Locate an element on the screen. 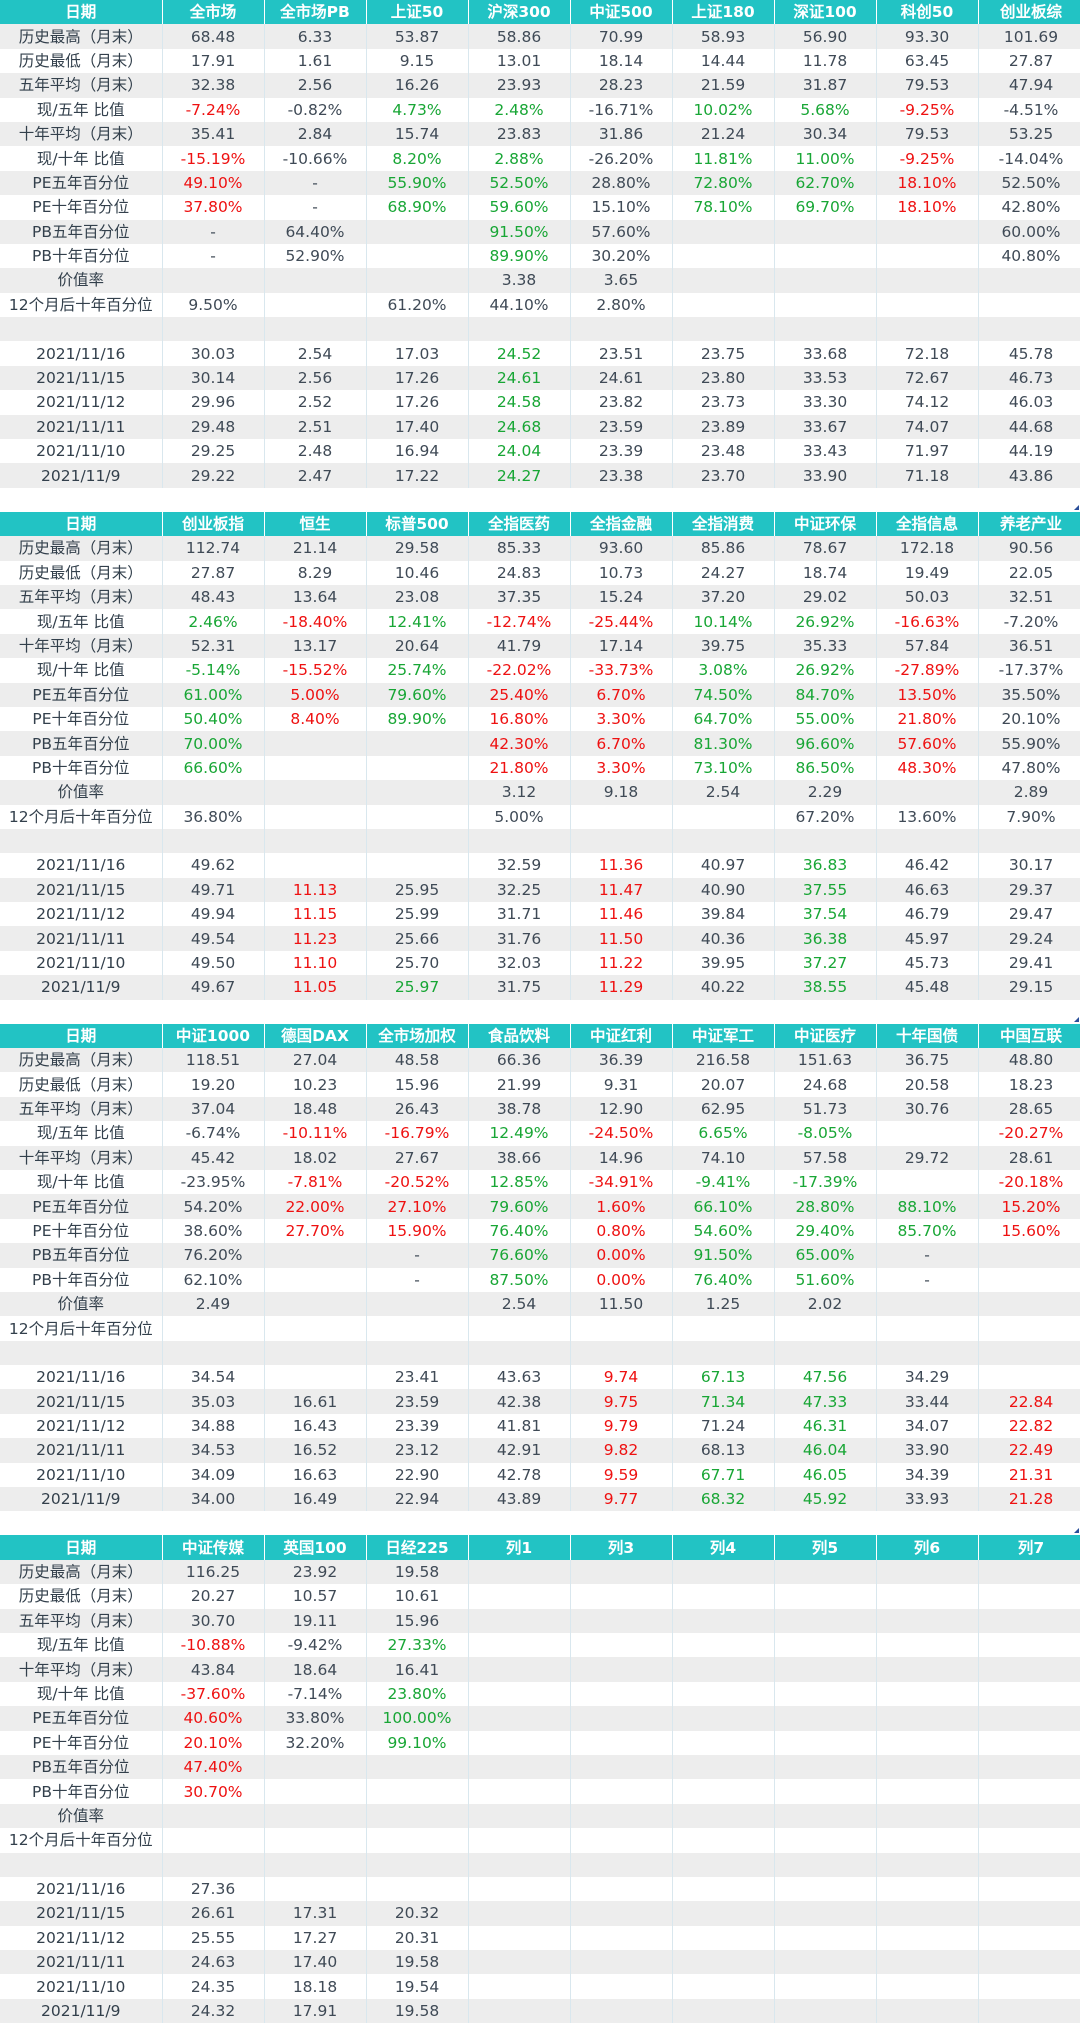 The width and height of the screenshot is (1080, 2032). table-cell: 9.82 is located at coordinates (621, 1450).